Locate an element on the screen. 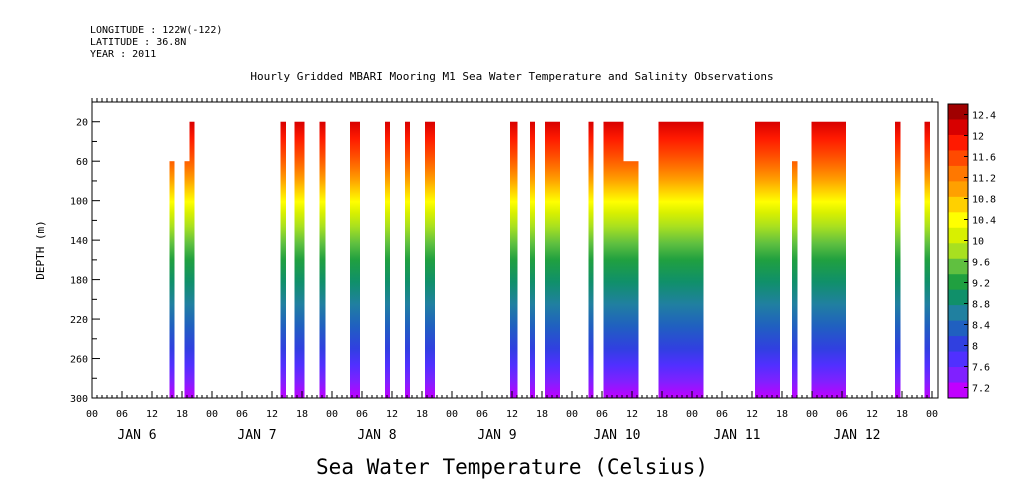  longitude-label: LONGITUDE : 122W(-122) is located at coordinates (156, 30).